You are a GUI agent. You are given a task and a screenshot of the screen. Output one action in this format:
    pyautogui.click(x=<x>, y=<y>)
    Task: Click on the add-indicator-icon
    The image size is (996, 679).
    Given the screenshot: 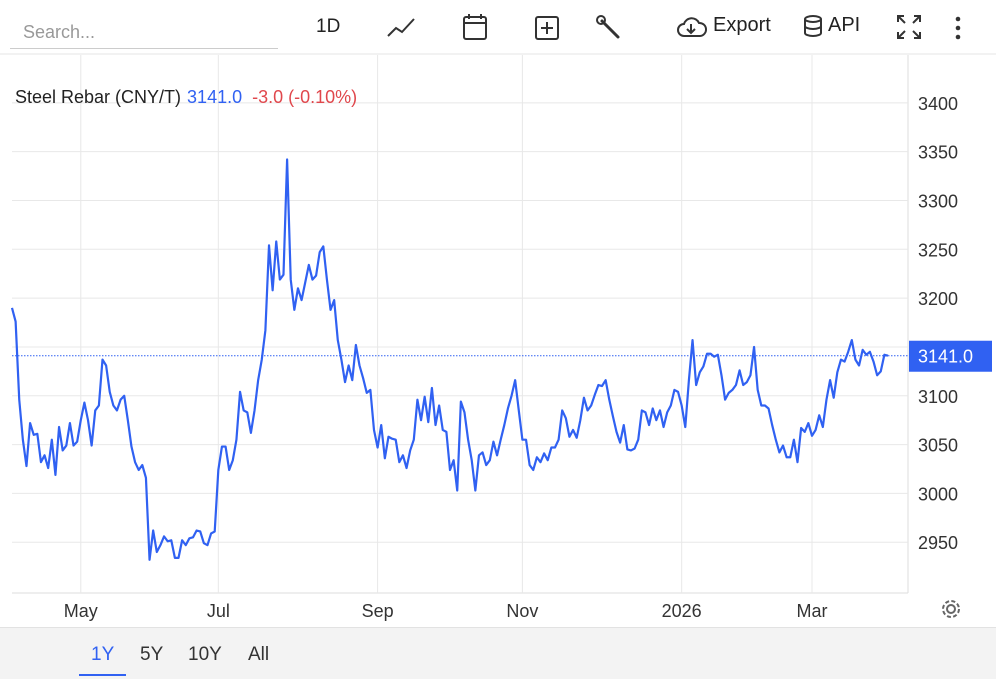 What is the action you would take?
    pyautogui.click(x=547, y=28)
    